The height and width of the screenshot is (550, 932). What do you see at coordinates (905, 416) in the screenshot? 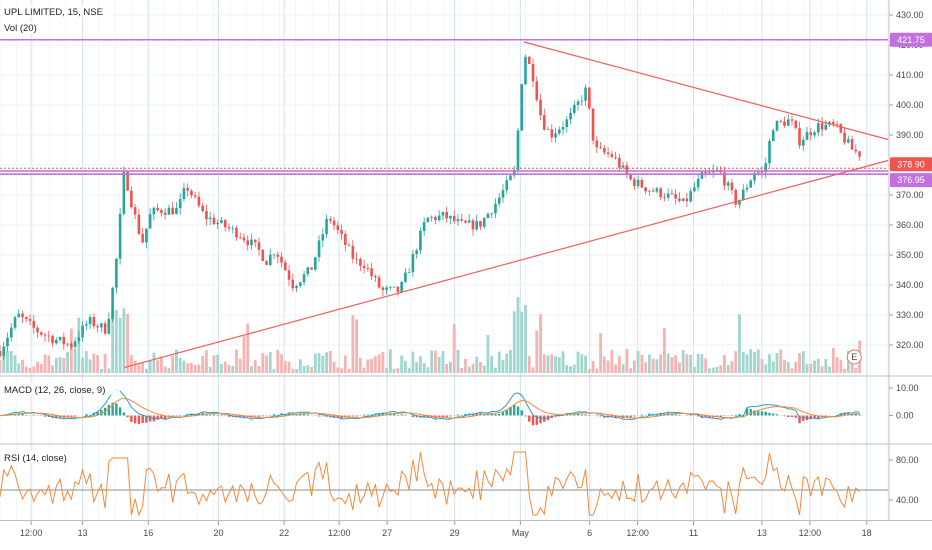
I see `macd-tick-label: 0.00` at bounding box center [905, 416].